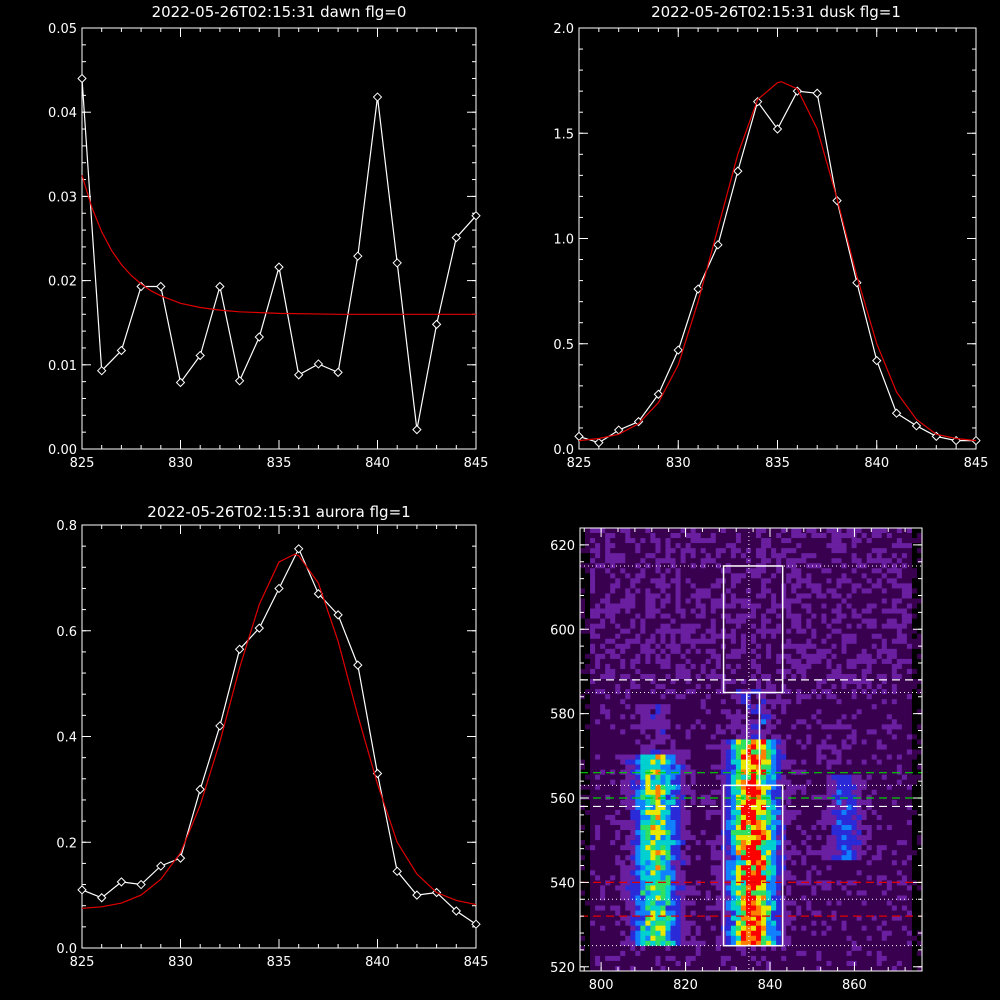  I want to click on aurora-data-point, so click(161, 866).